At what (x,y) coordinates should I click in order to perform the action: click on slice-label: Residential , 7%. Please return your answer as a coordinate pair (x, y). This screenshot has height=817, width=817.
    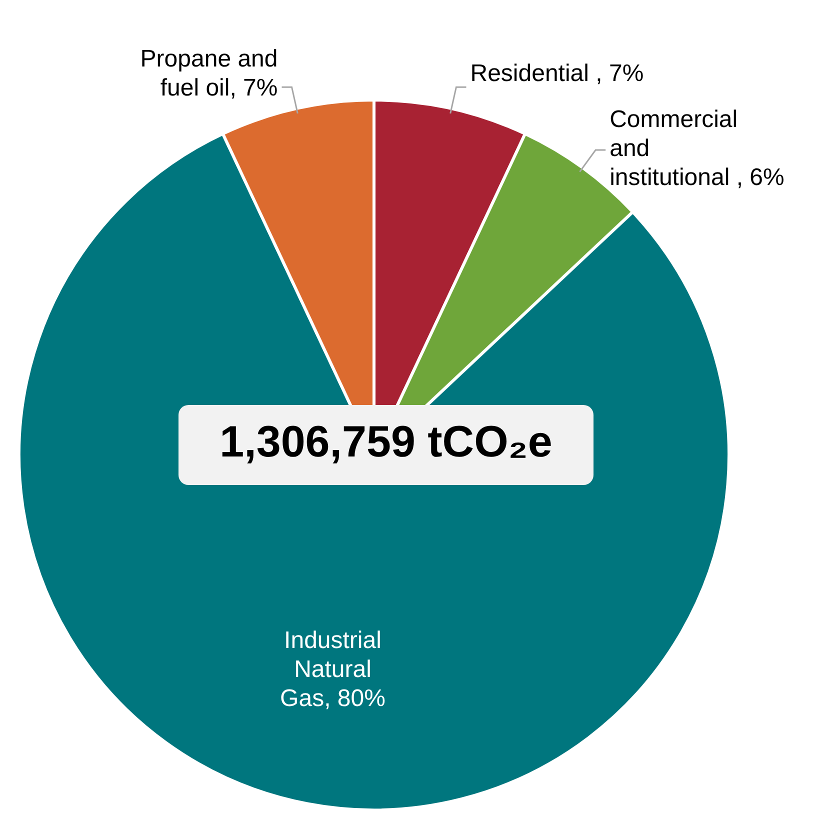
    Looking at the image, I should click on (557, 74).